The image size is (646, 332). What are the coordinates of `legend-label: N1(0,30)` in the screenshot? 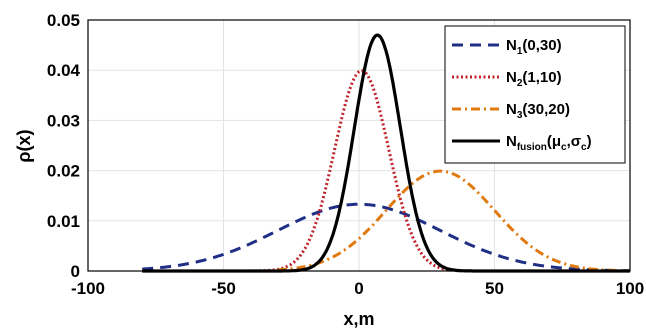 It's located at (534, 47).